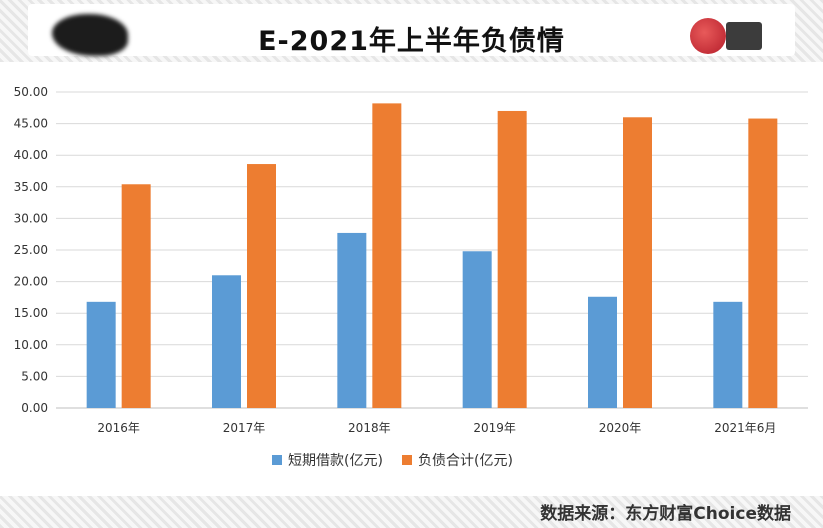 This screenshot has width=823, height=528. I want to click on x-tick-label: 2020年, so click(620, 428).